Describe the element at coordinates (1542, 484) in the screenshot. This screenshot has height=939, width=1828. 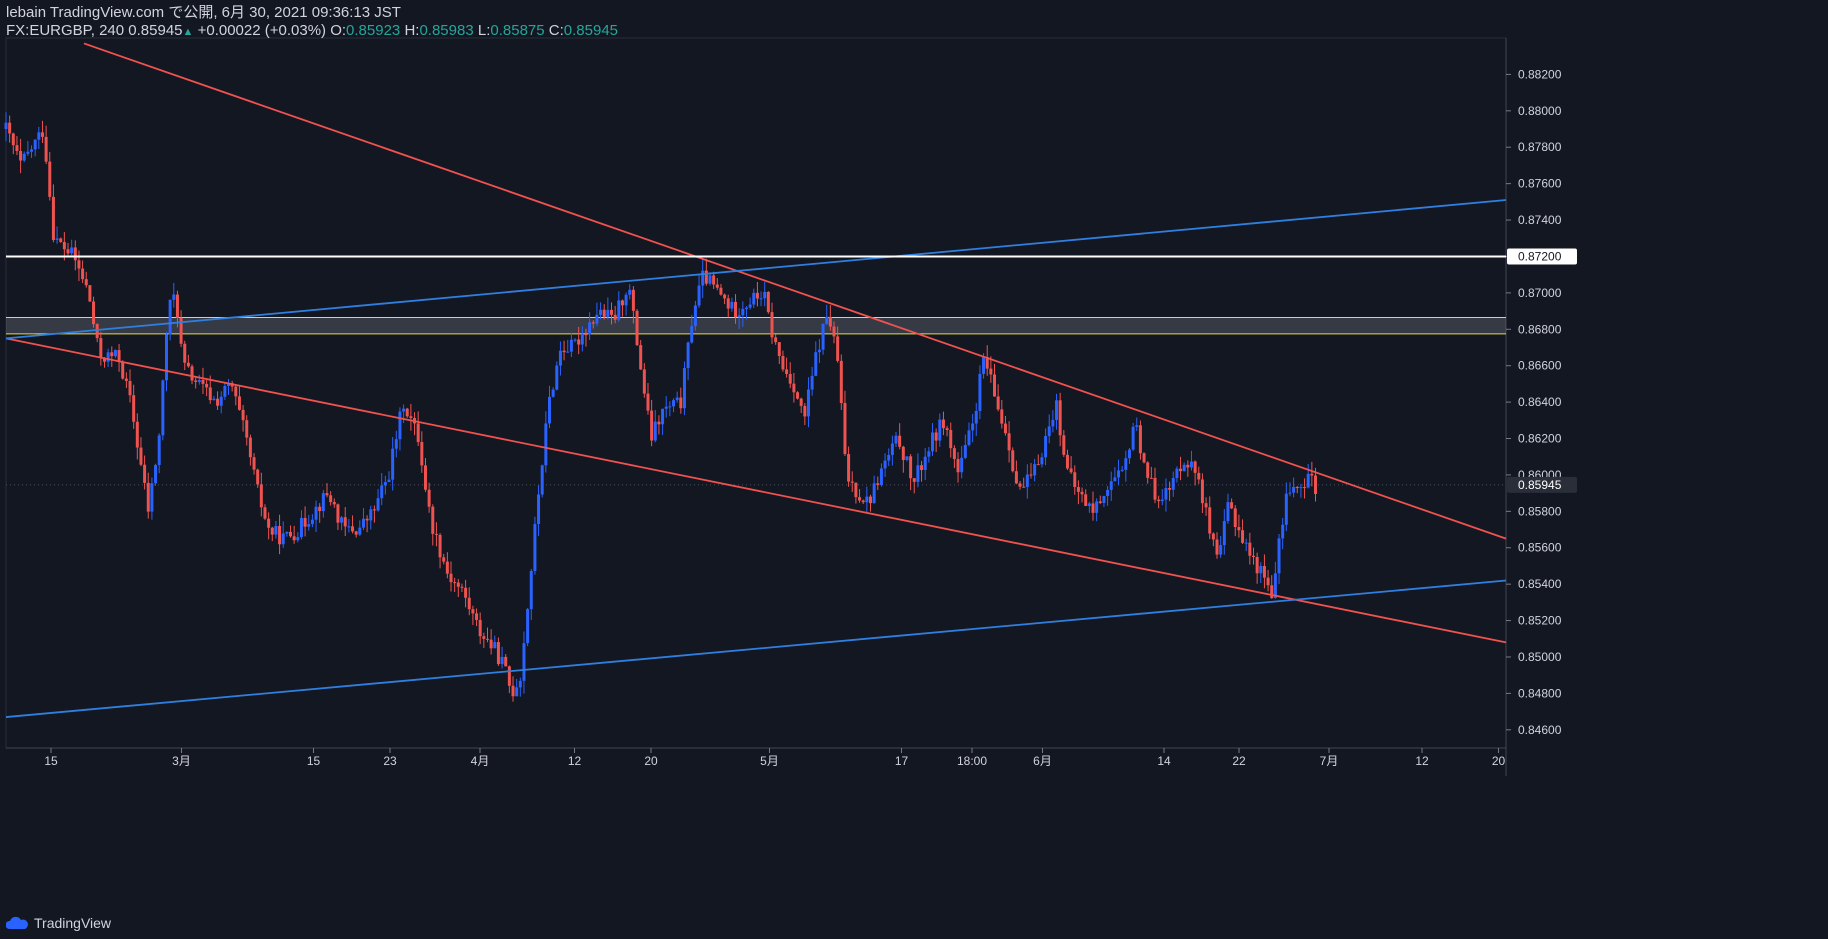
I see `last-price-tag` at that location.